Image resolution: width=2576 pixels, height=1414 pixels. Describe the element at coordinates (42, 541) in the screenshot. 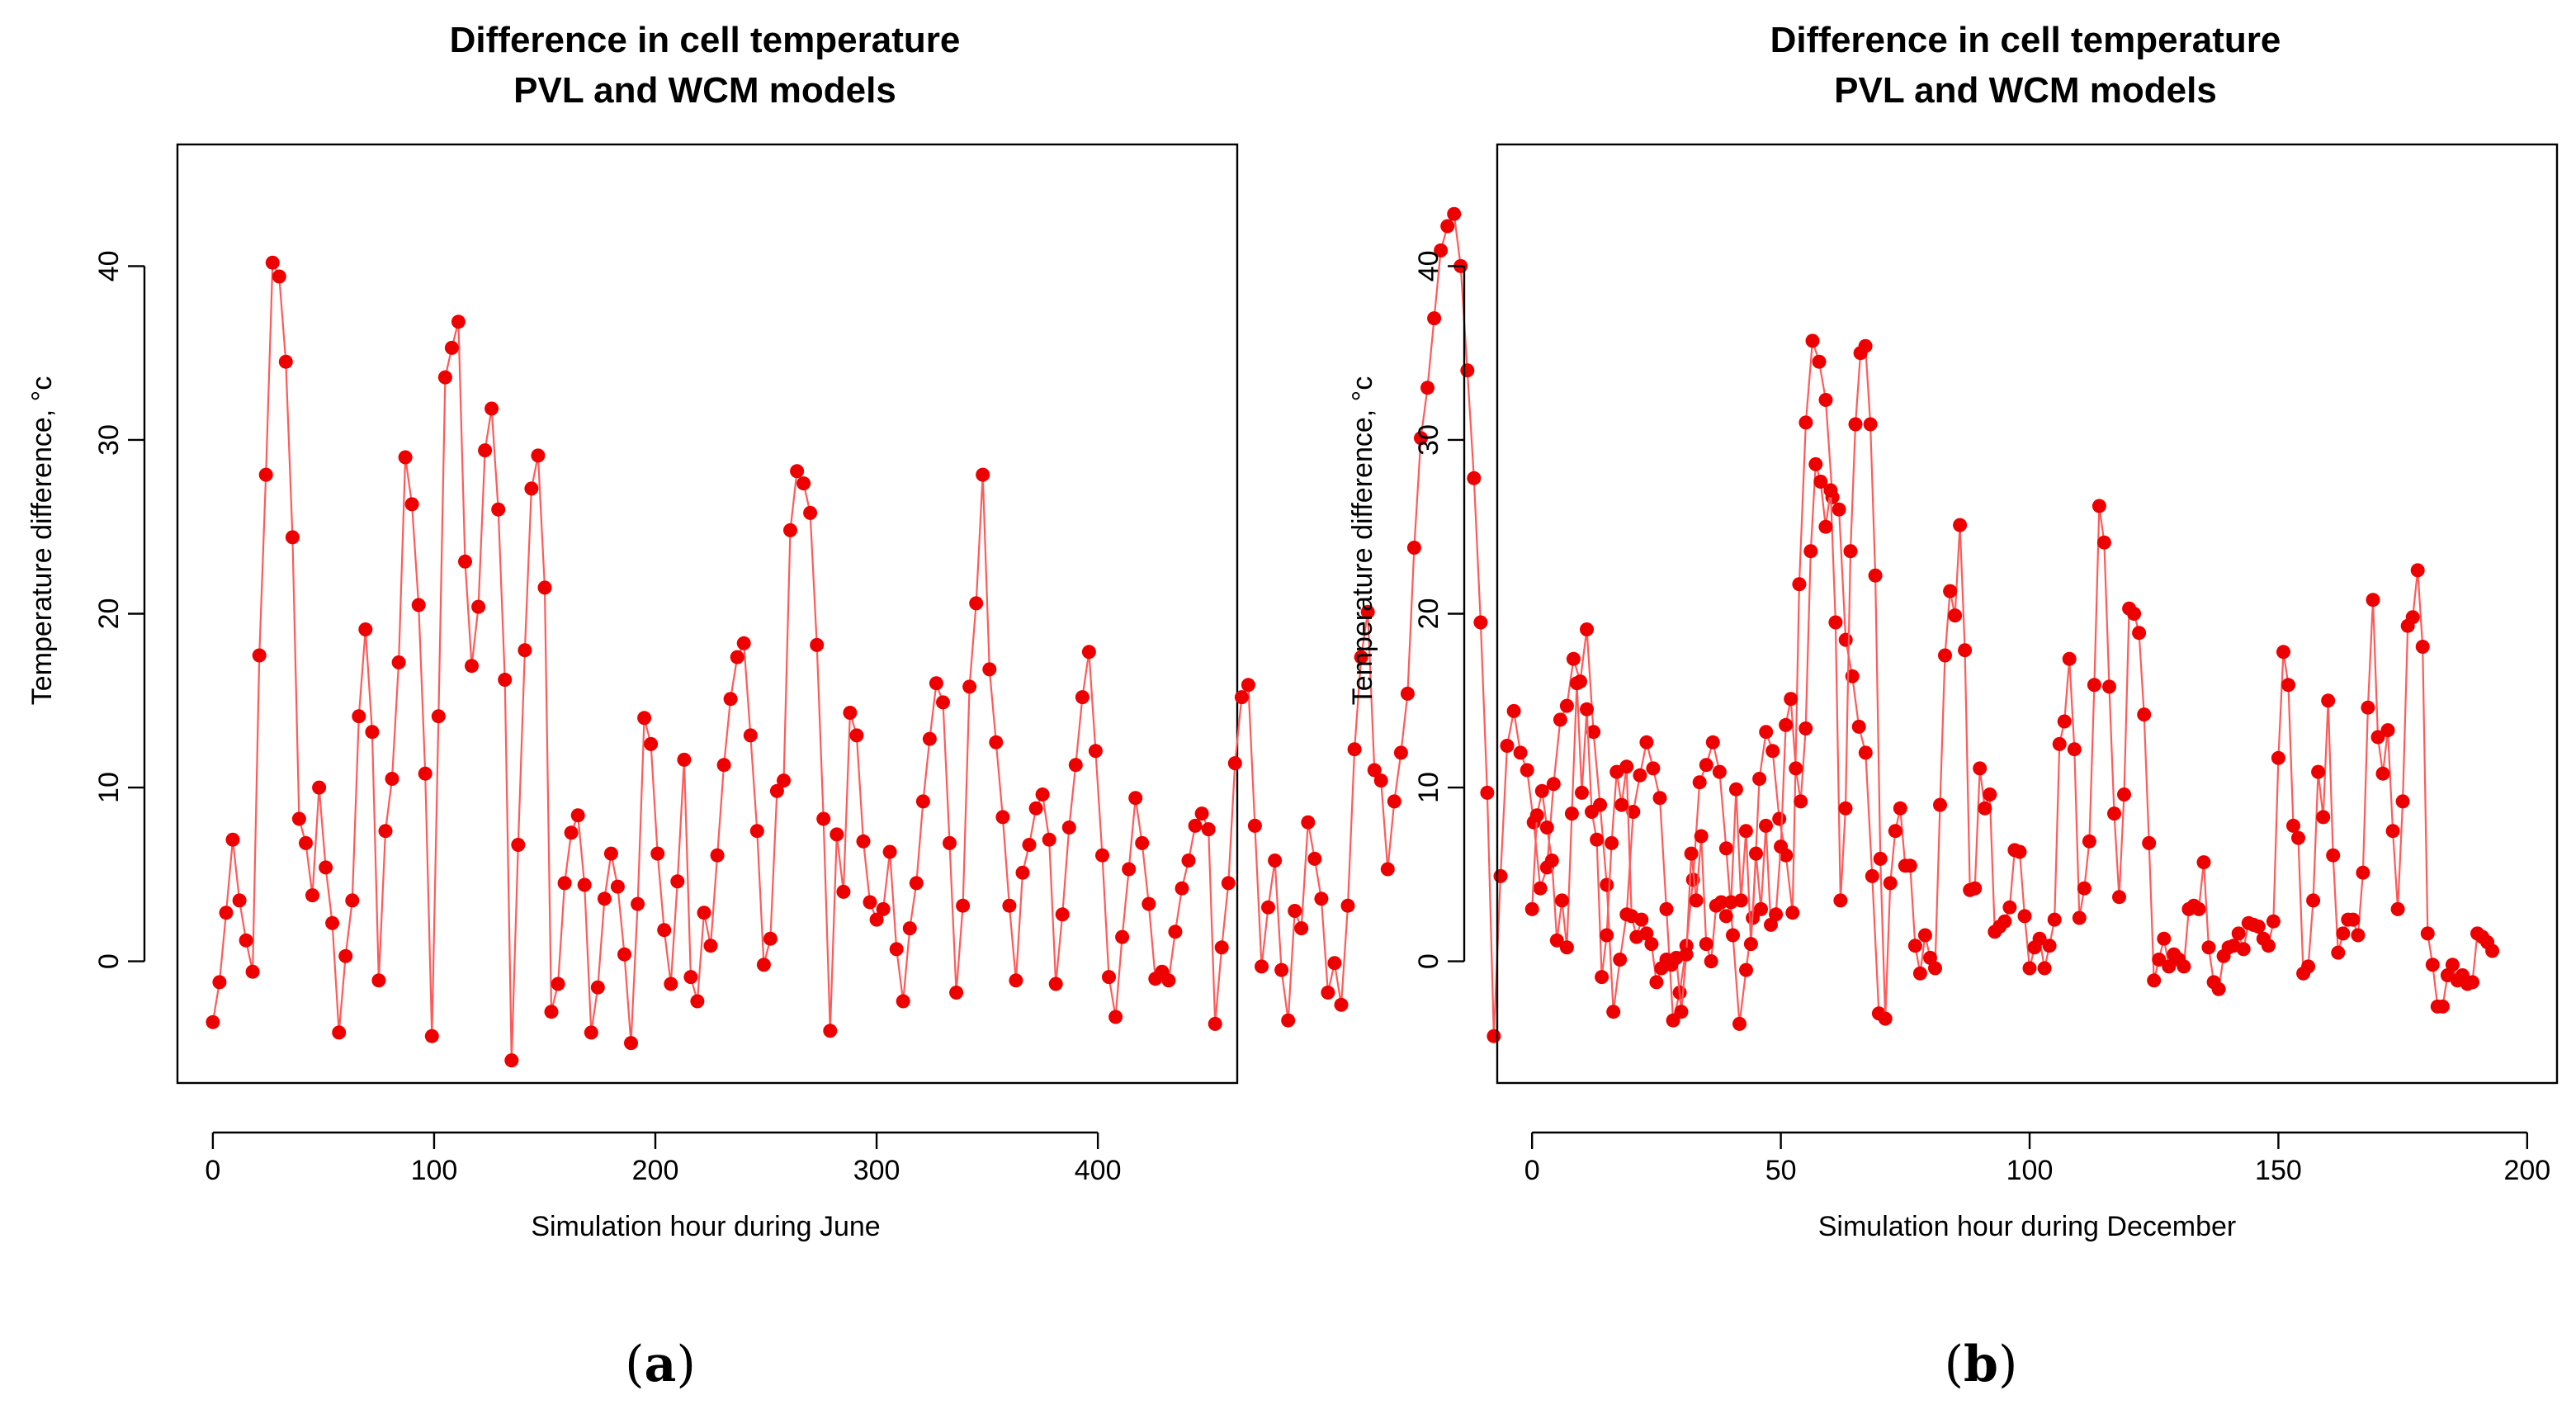

I see `chart-a-ylabel: Temperature difference, °c` at that location.